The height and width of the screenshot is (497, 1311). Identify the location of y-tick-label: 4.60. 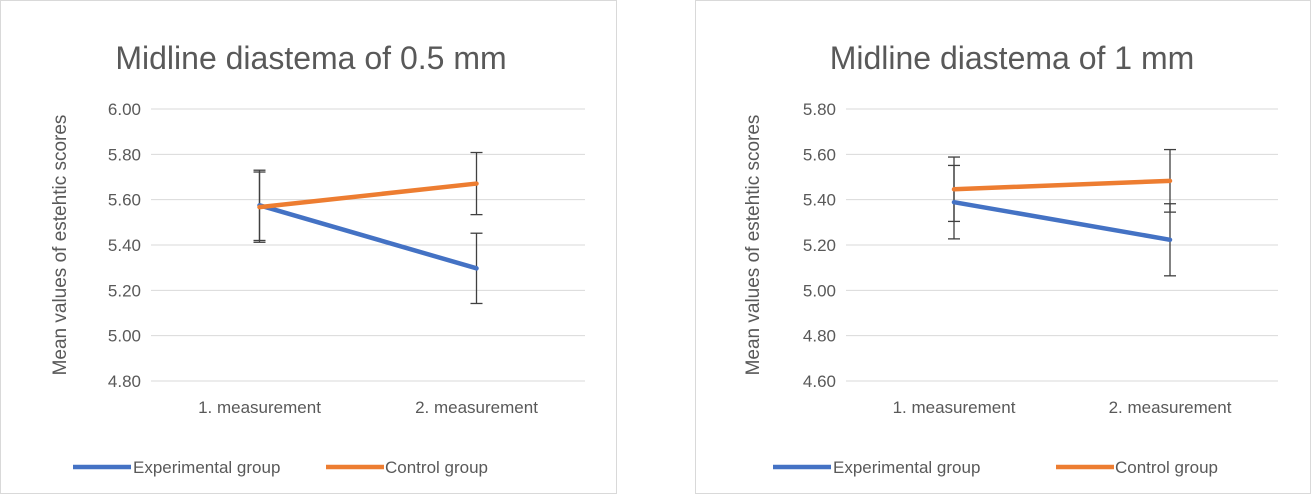
(819, 381).